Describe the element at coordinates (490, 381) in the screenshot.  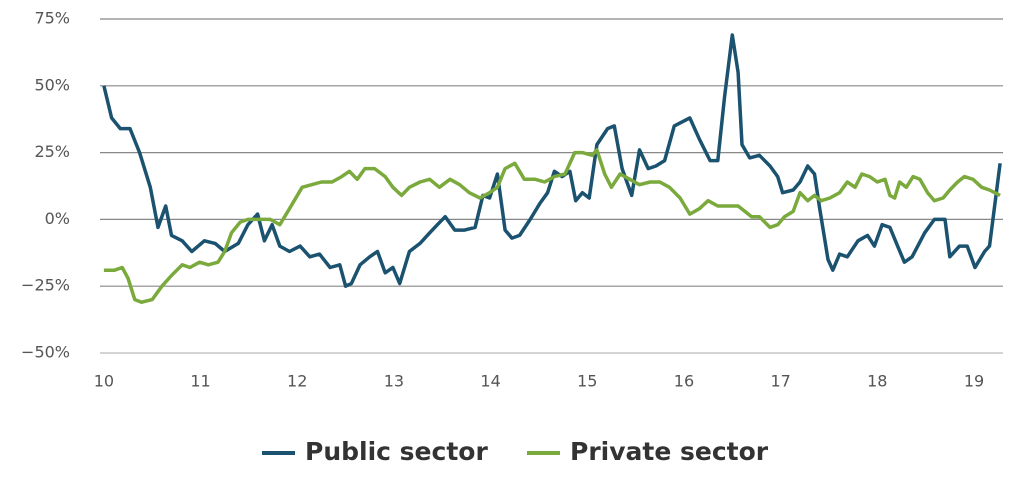
I see `x-tick-label: 14` at that location.